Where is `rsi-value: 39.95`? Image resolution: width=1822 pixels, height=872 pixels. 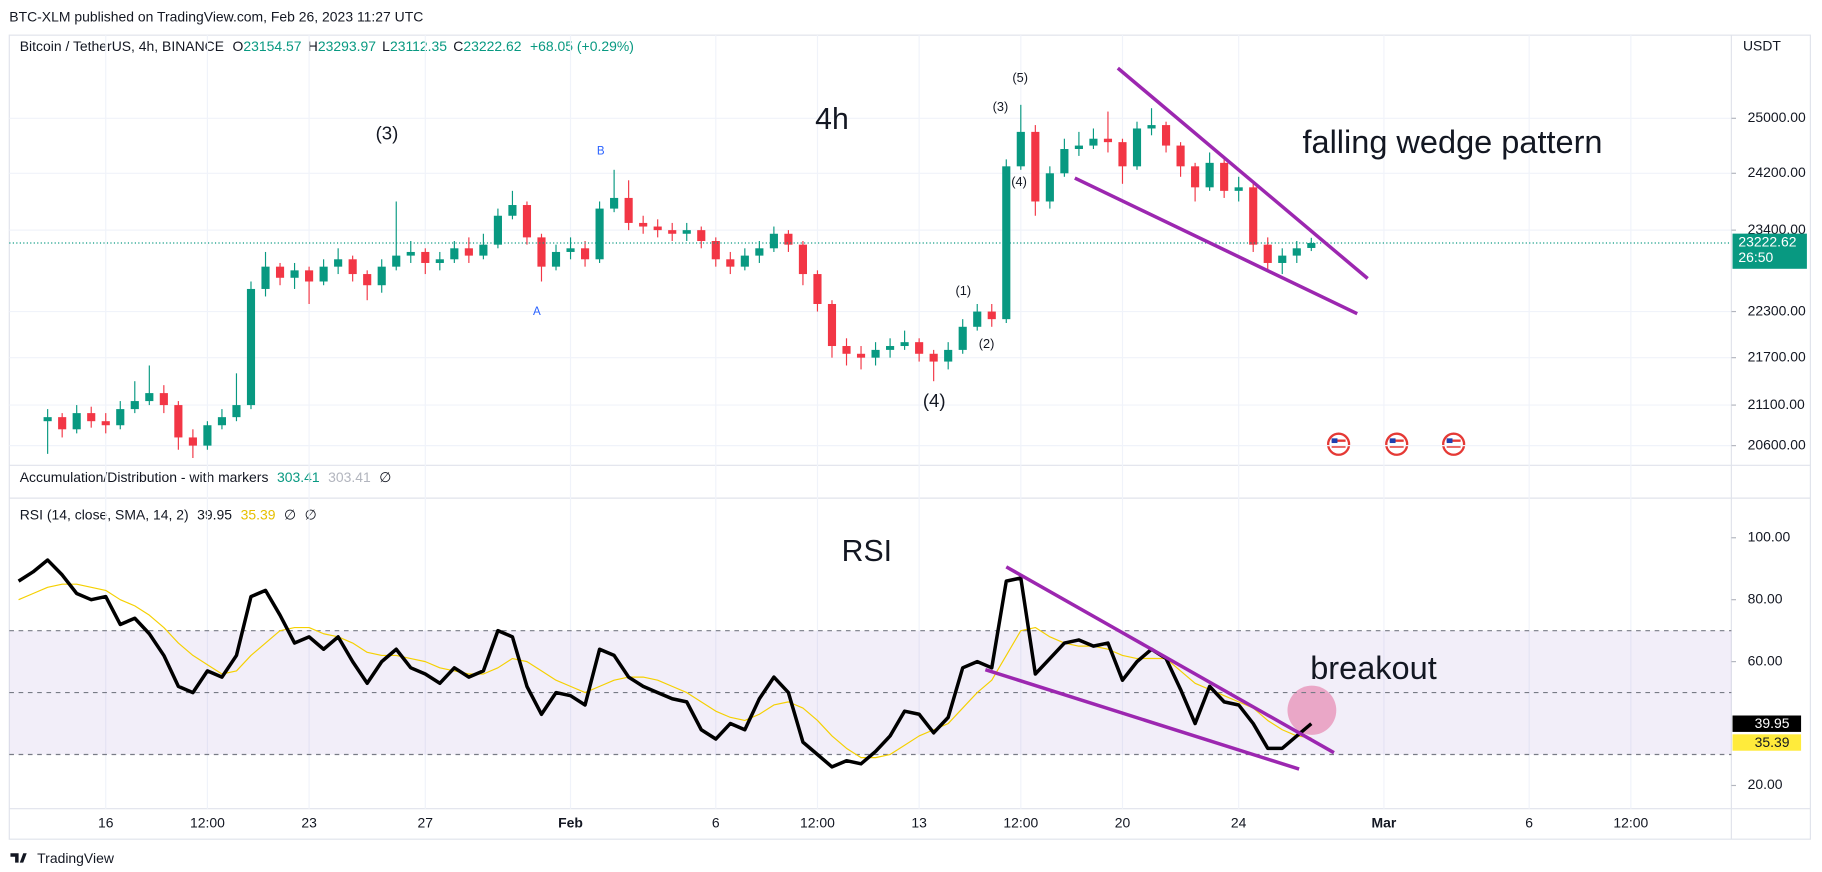
rsi-value: 39.95 is located at coordinates (214, 514).